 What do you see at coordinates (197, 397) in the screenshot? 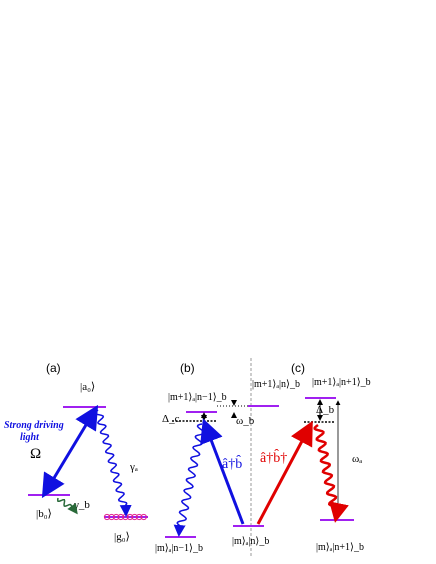
I see `level-label: |m+1⟩ₐ|n−1⟩_b` at bounding box center [197, 397].